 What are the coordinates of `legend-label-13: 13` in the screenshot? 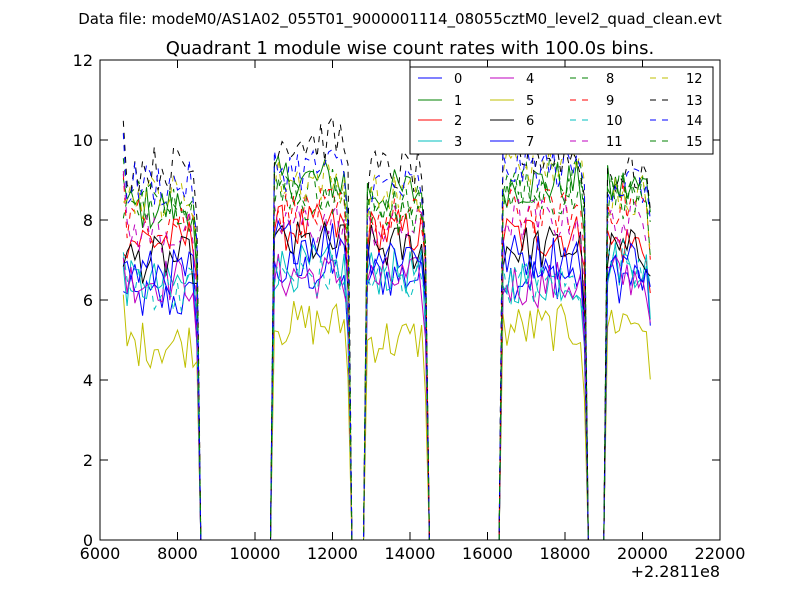 It's located at (694, 101).